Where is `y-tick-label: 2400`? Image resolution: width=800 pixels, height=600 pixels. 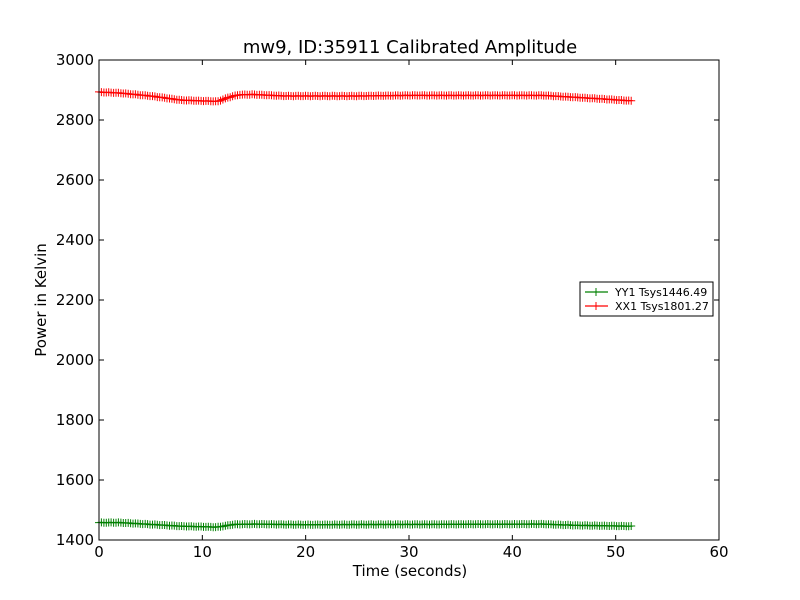
y-tick-label: 2400 is located at coordinates (75, 240).